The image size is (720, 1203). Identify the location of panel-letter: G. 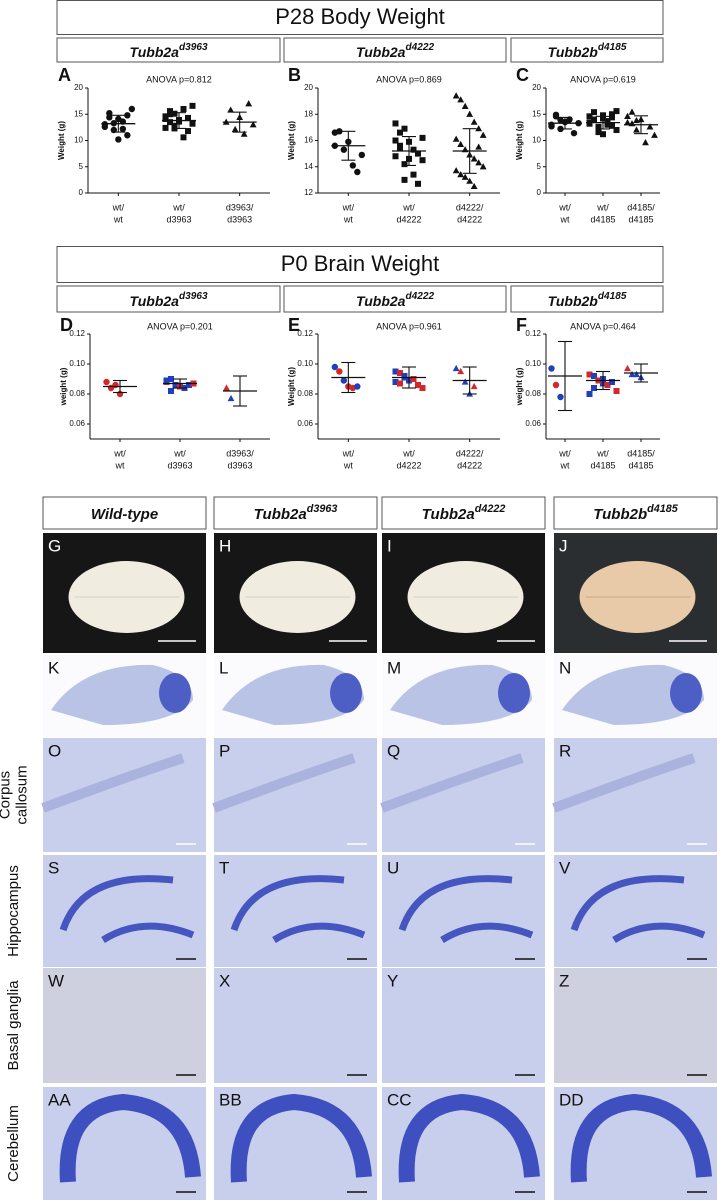
(54, 545).